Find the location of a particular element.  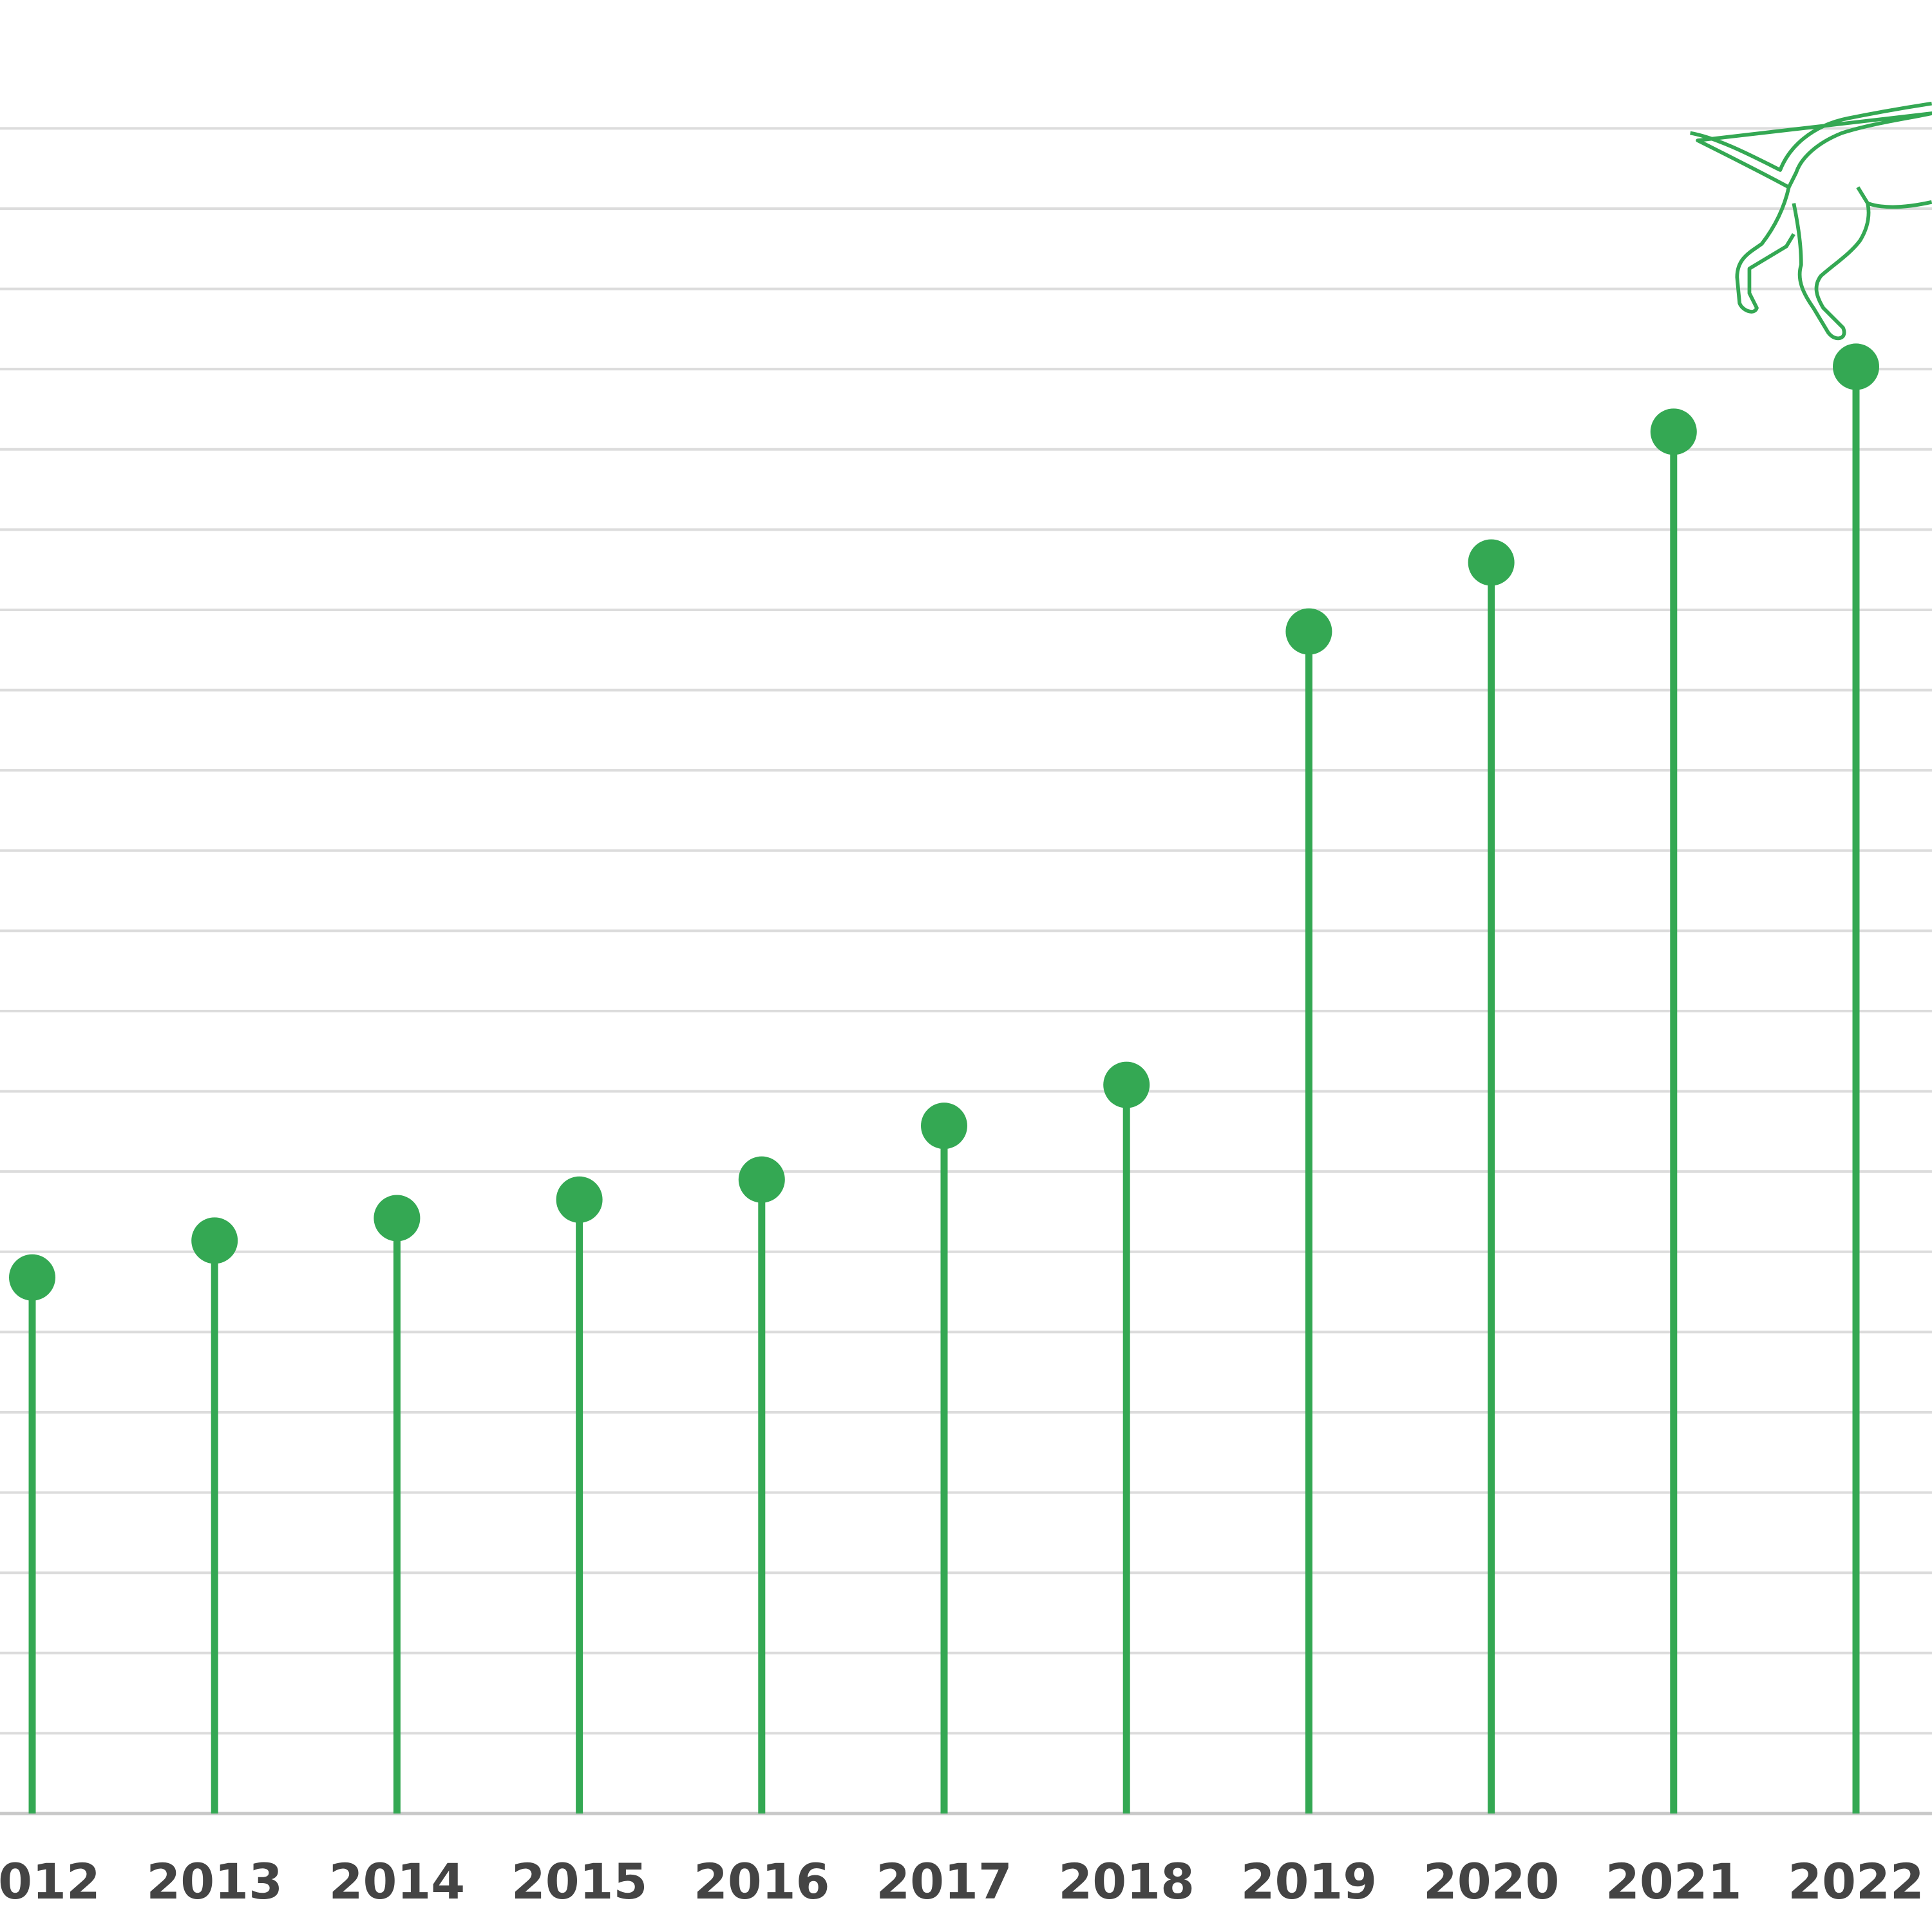

x-tick-label: 2021 is located at coordinates (1673, 1882).